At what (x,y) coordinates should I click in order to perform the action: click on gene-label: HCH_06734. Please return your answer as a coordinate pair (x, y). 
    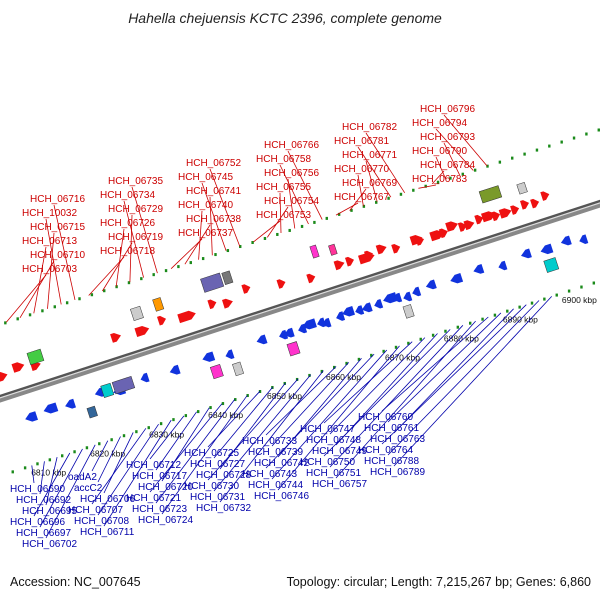
    Looking at the image, I should click on (127, 195).